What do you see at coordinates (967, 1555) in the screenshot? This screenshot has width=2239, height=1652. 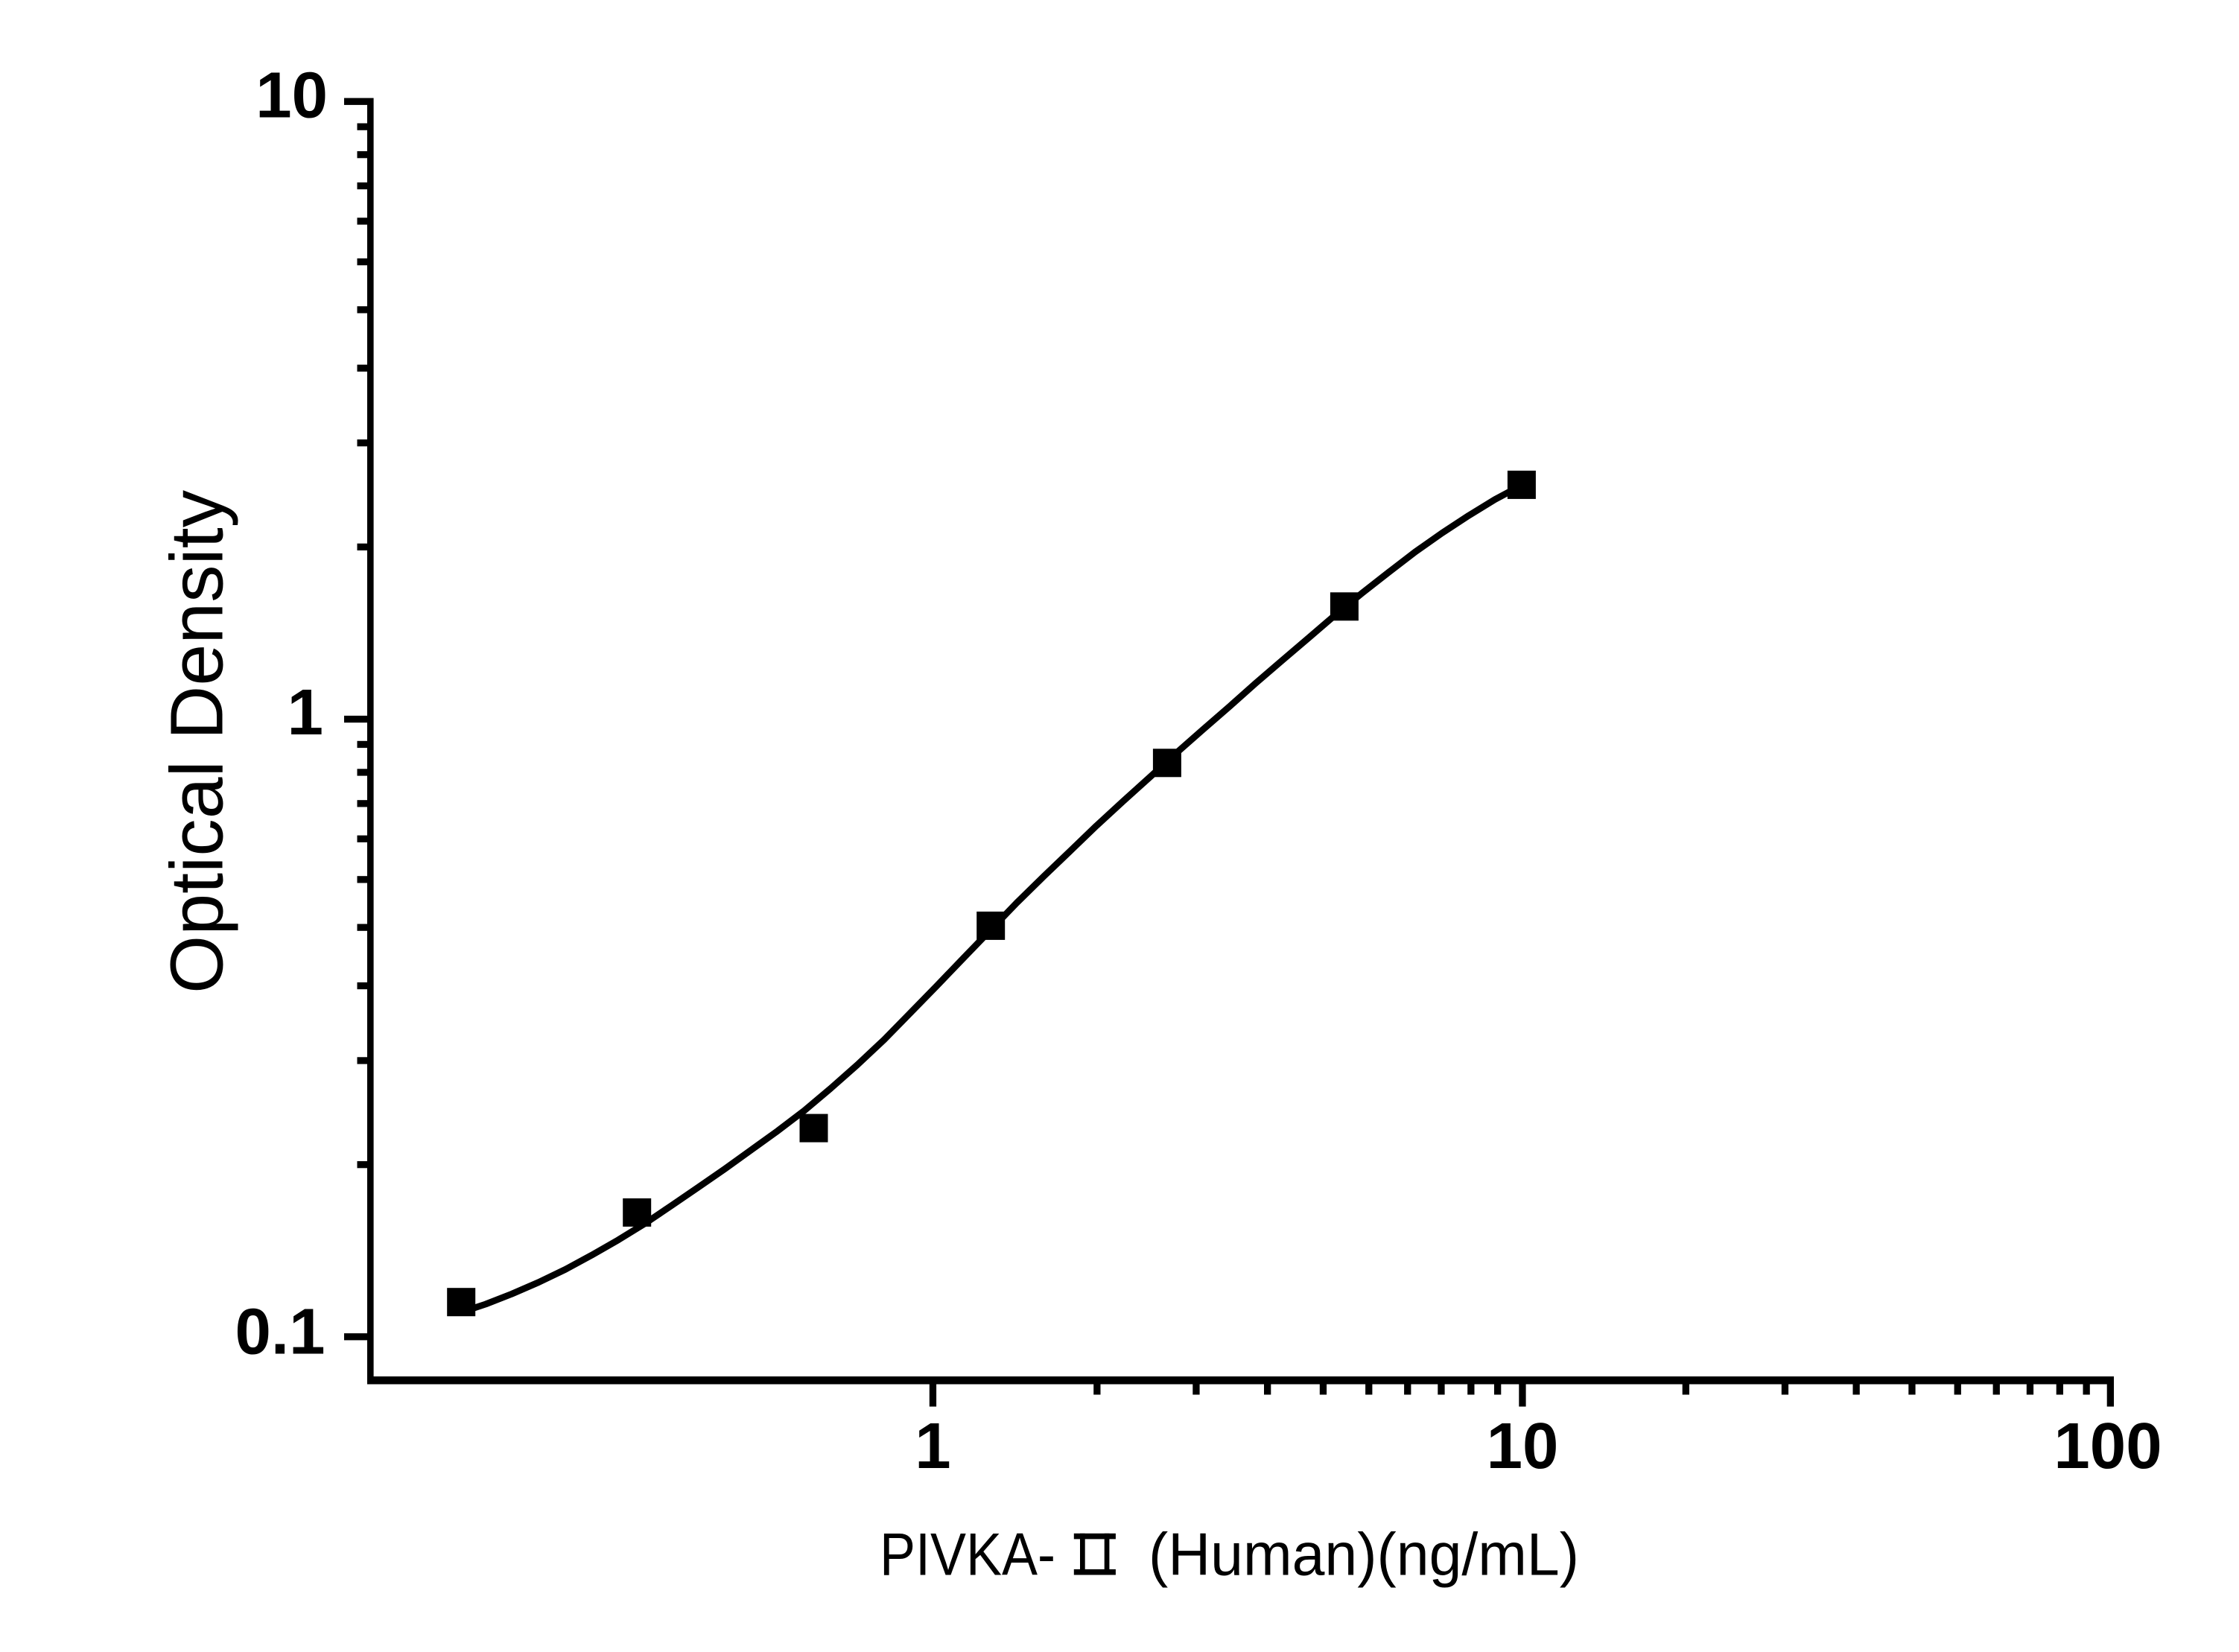 I see `svg-text: PIVKA-` at bounding box center [967, 1555].